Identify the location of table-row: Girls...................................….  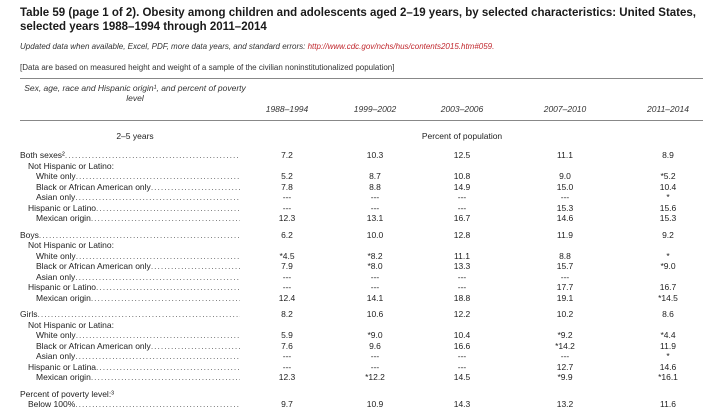
(361, 314).